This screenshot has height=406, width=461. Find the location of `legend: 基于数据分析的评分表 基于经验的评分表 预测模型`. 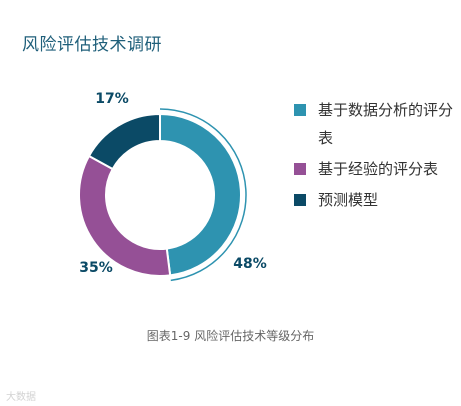

legend: 基于数据分析的评分表 基于经验的评分表 预测模型 is located at coordinates (374, 156).